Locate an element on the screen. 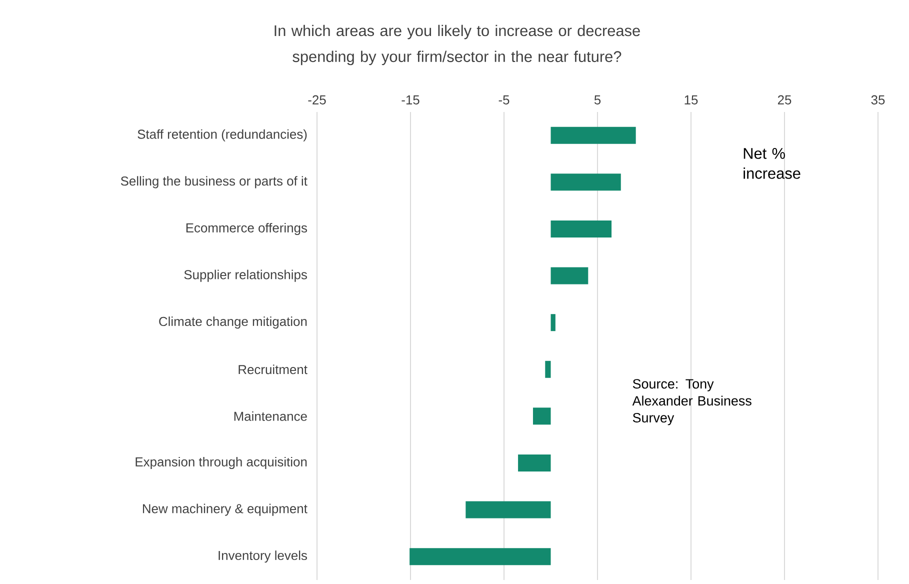  x-tick-label: -25 is located at coordinates (317, 99).